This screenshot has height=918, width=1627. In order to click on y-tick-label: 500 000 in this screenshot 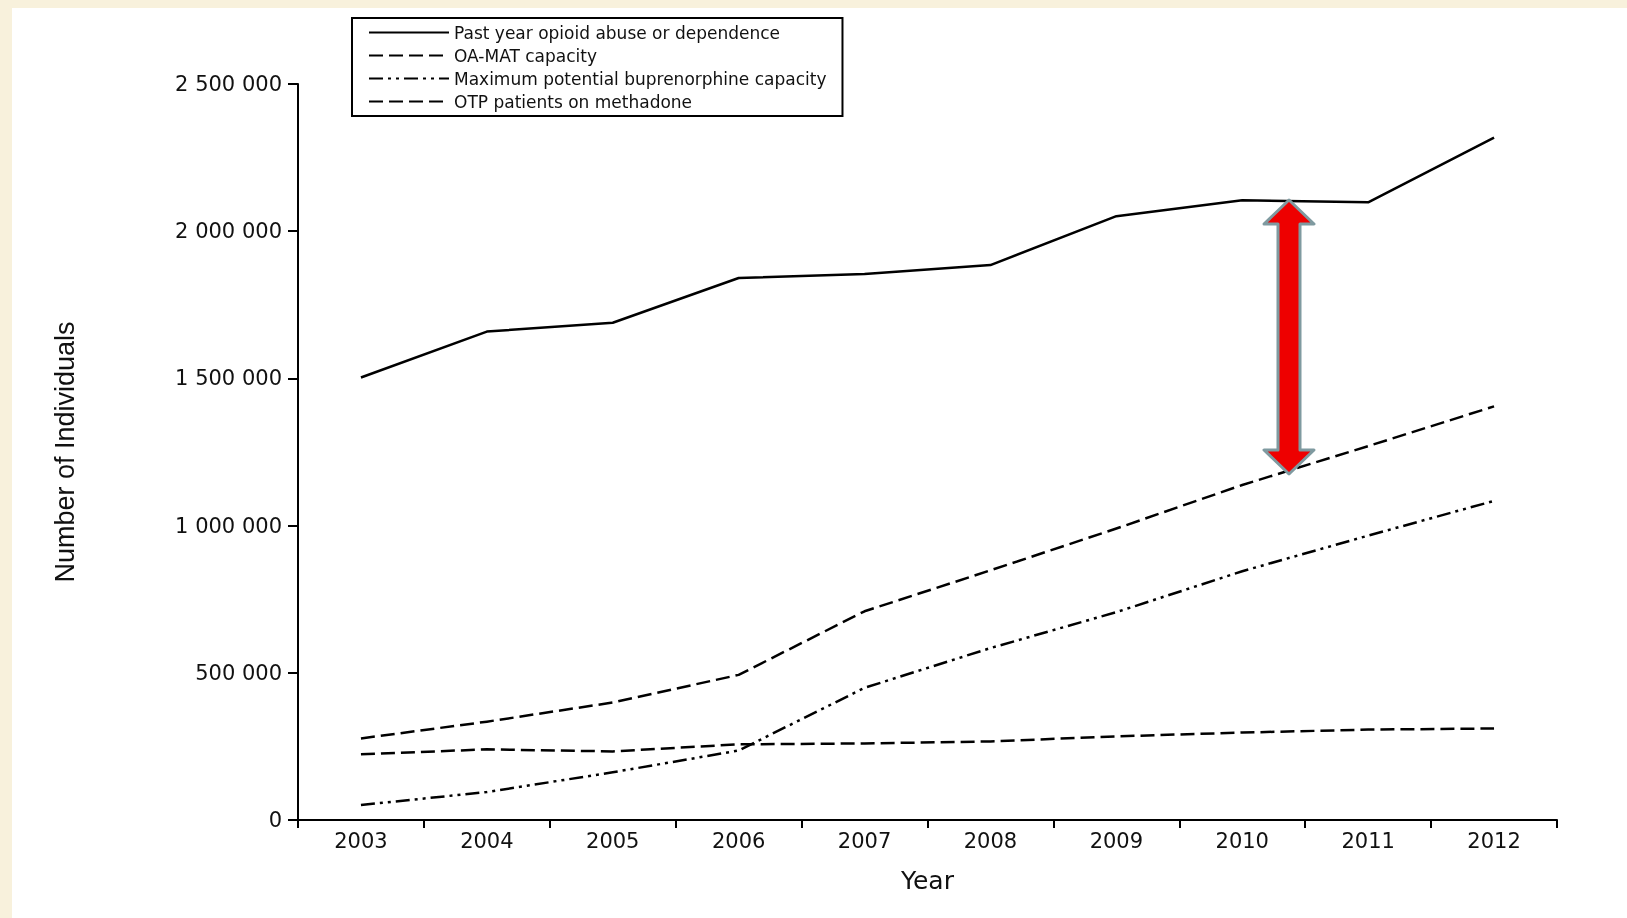, I will do `click(238, 672)`.